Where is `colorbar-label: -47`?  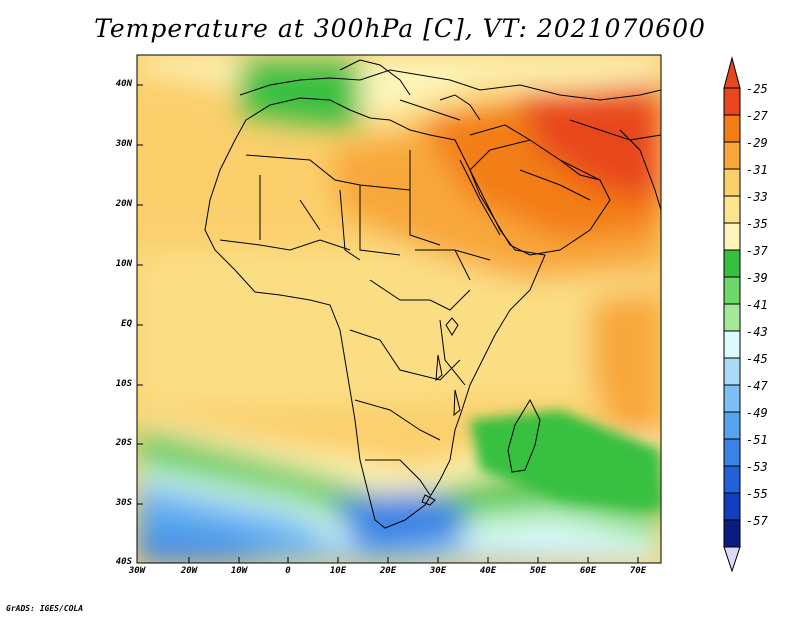 colorbar-label: -47 is located at coordinates (757, 386).